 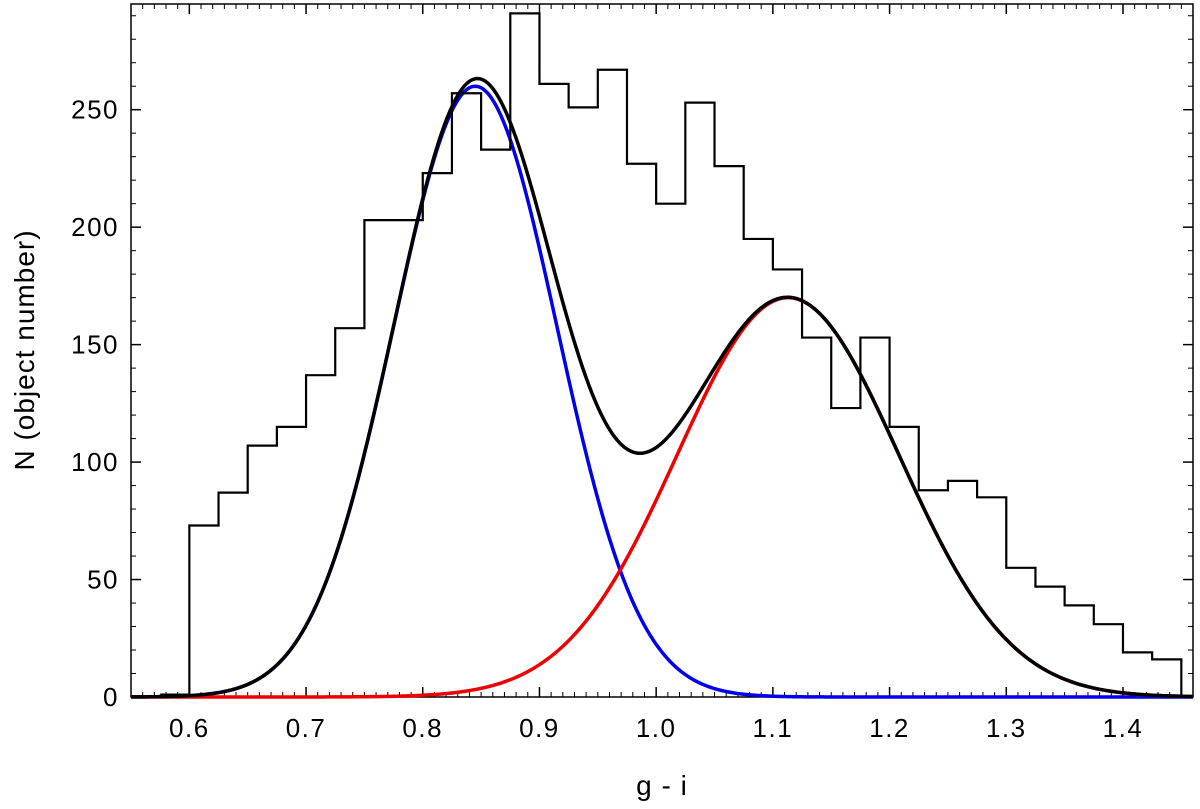 I want to click on x-tick-label: 0.7, so click(x=306, y=728).